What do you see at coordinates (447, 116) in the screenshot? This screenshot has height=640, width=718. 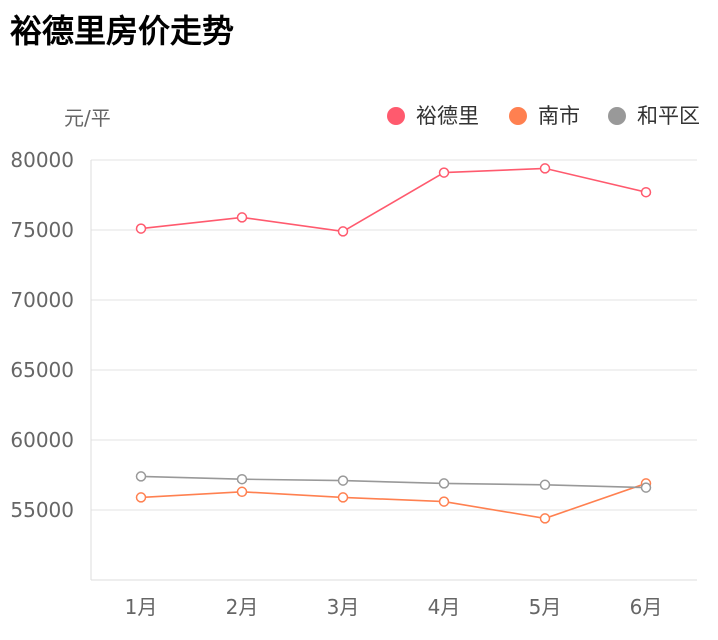 I see `legend-label: 裕德里` at bounding box center [447, 116].